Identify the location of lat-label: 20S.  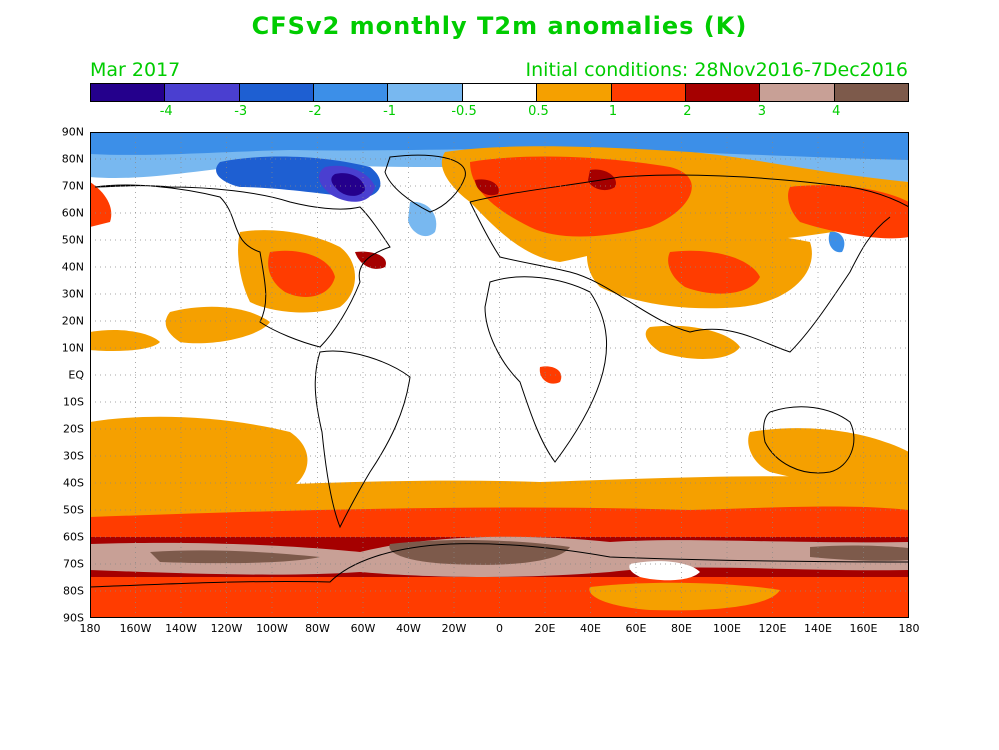
(73, 429).